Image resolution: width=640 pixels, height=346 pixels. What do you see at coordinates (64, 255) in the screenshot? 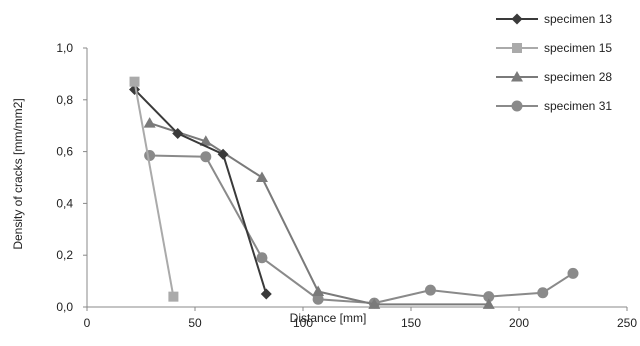
I see `y-tick-label: 0,2` at bounding box center [64, 255].